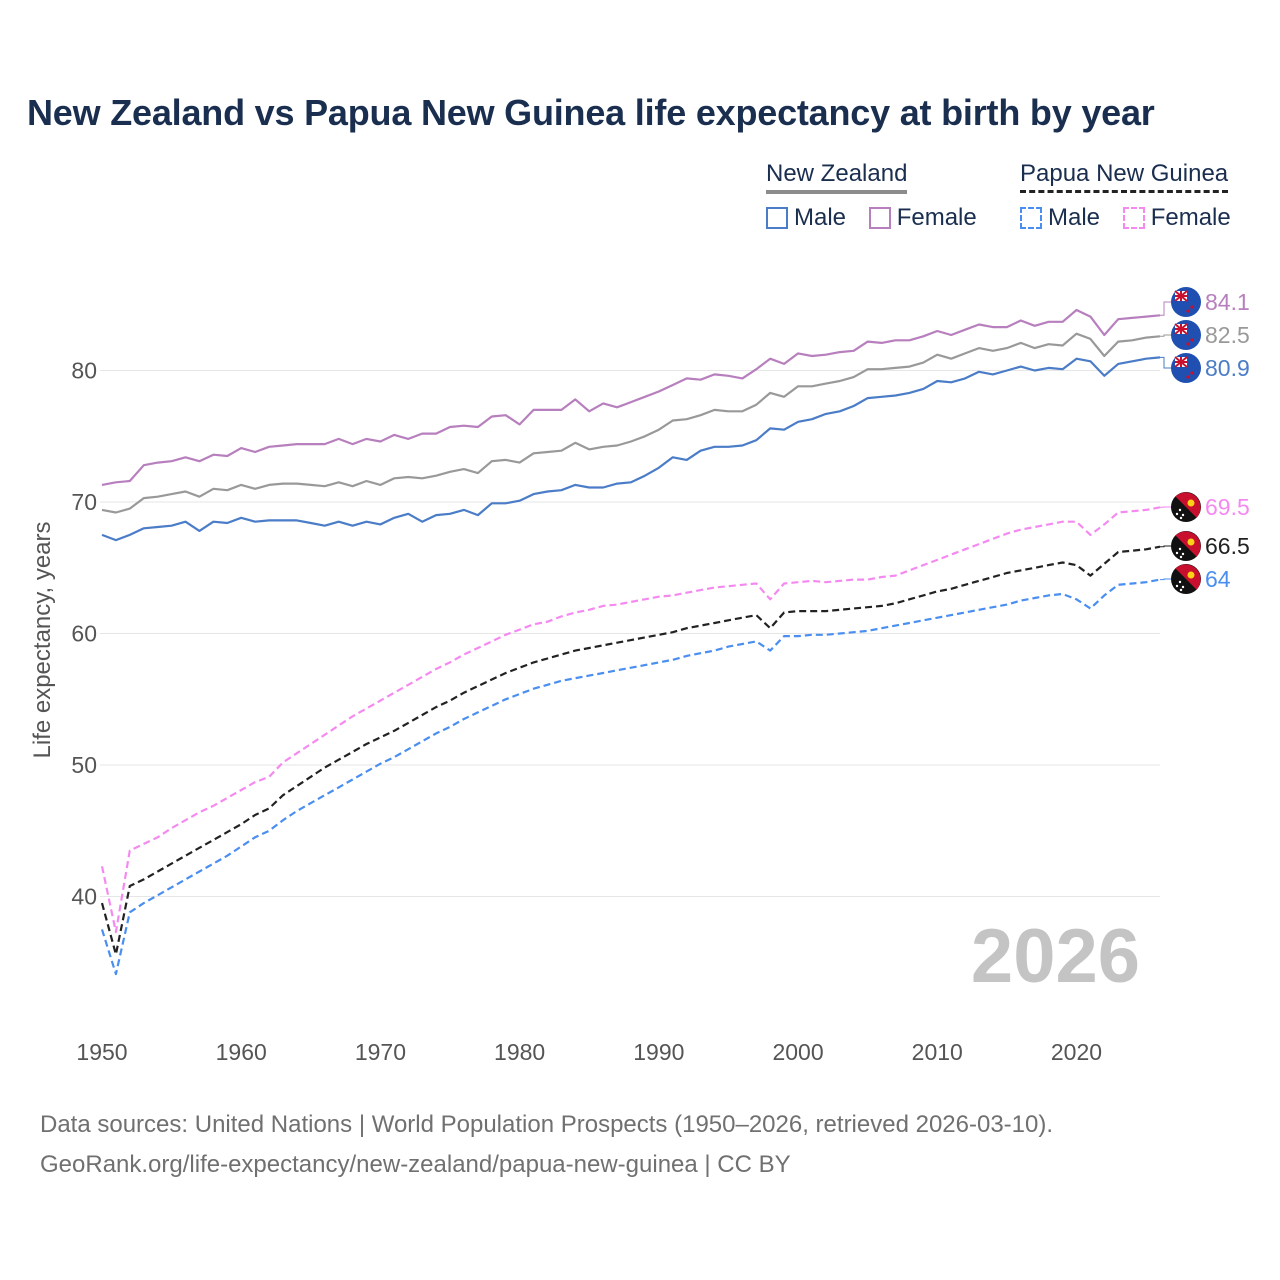 The width and height of the screenshot is (1280, 1280). I want to click on legend-item-png-female: Female, so click(1176, 218).